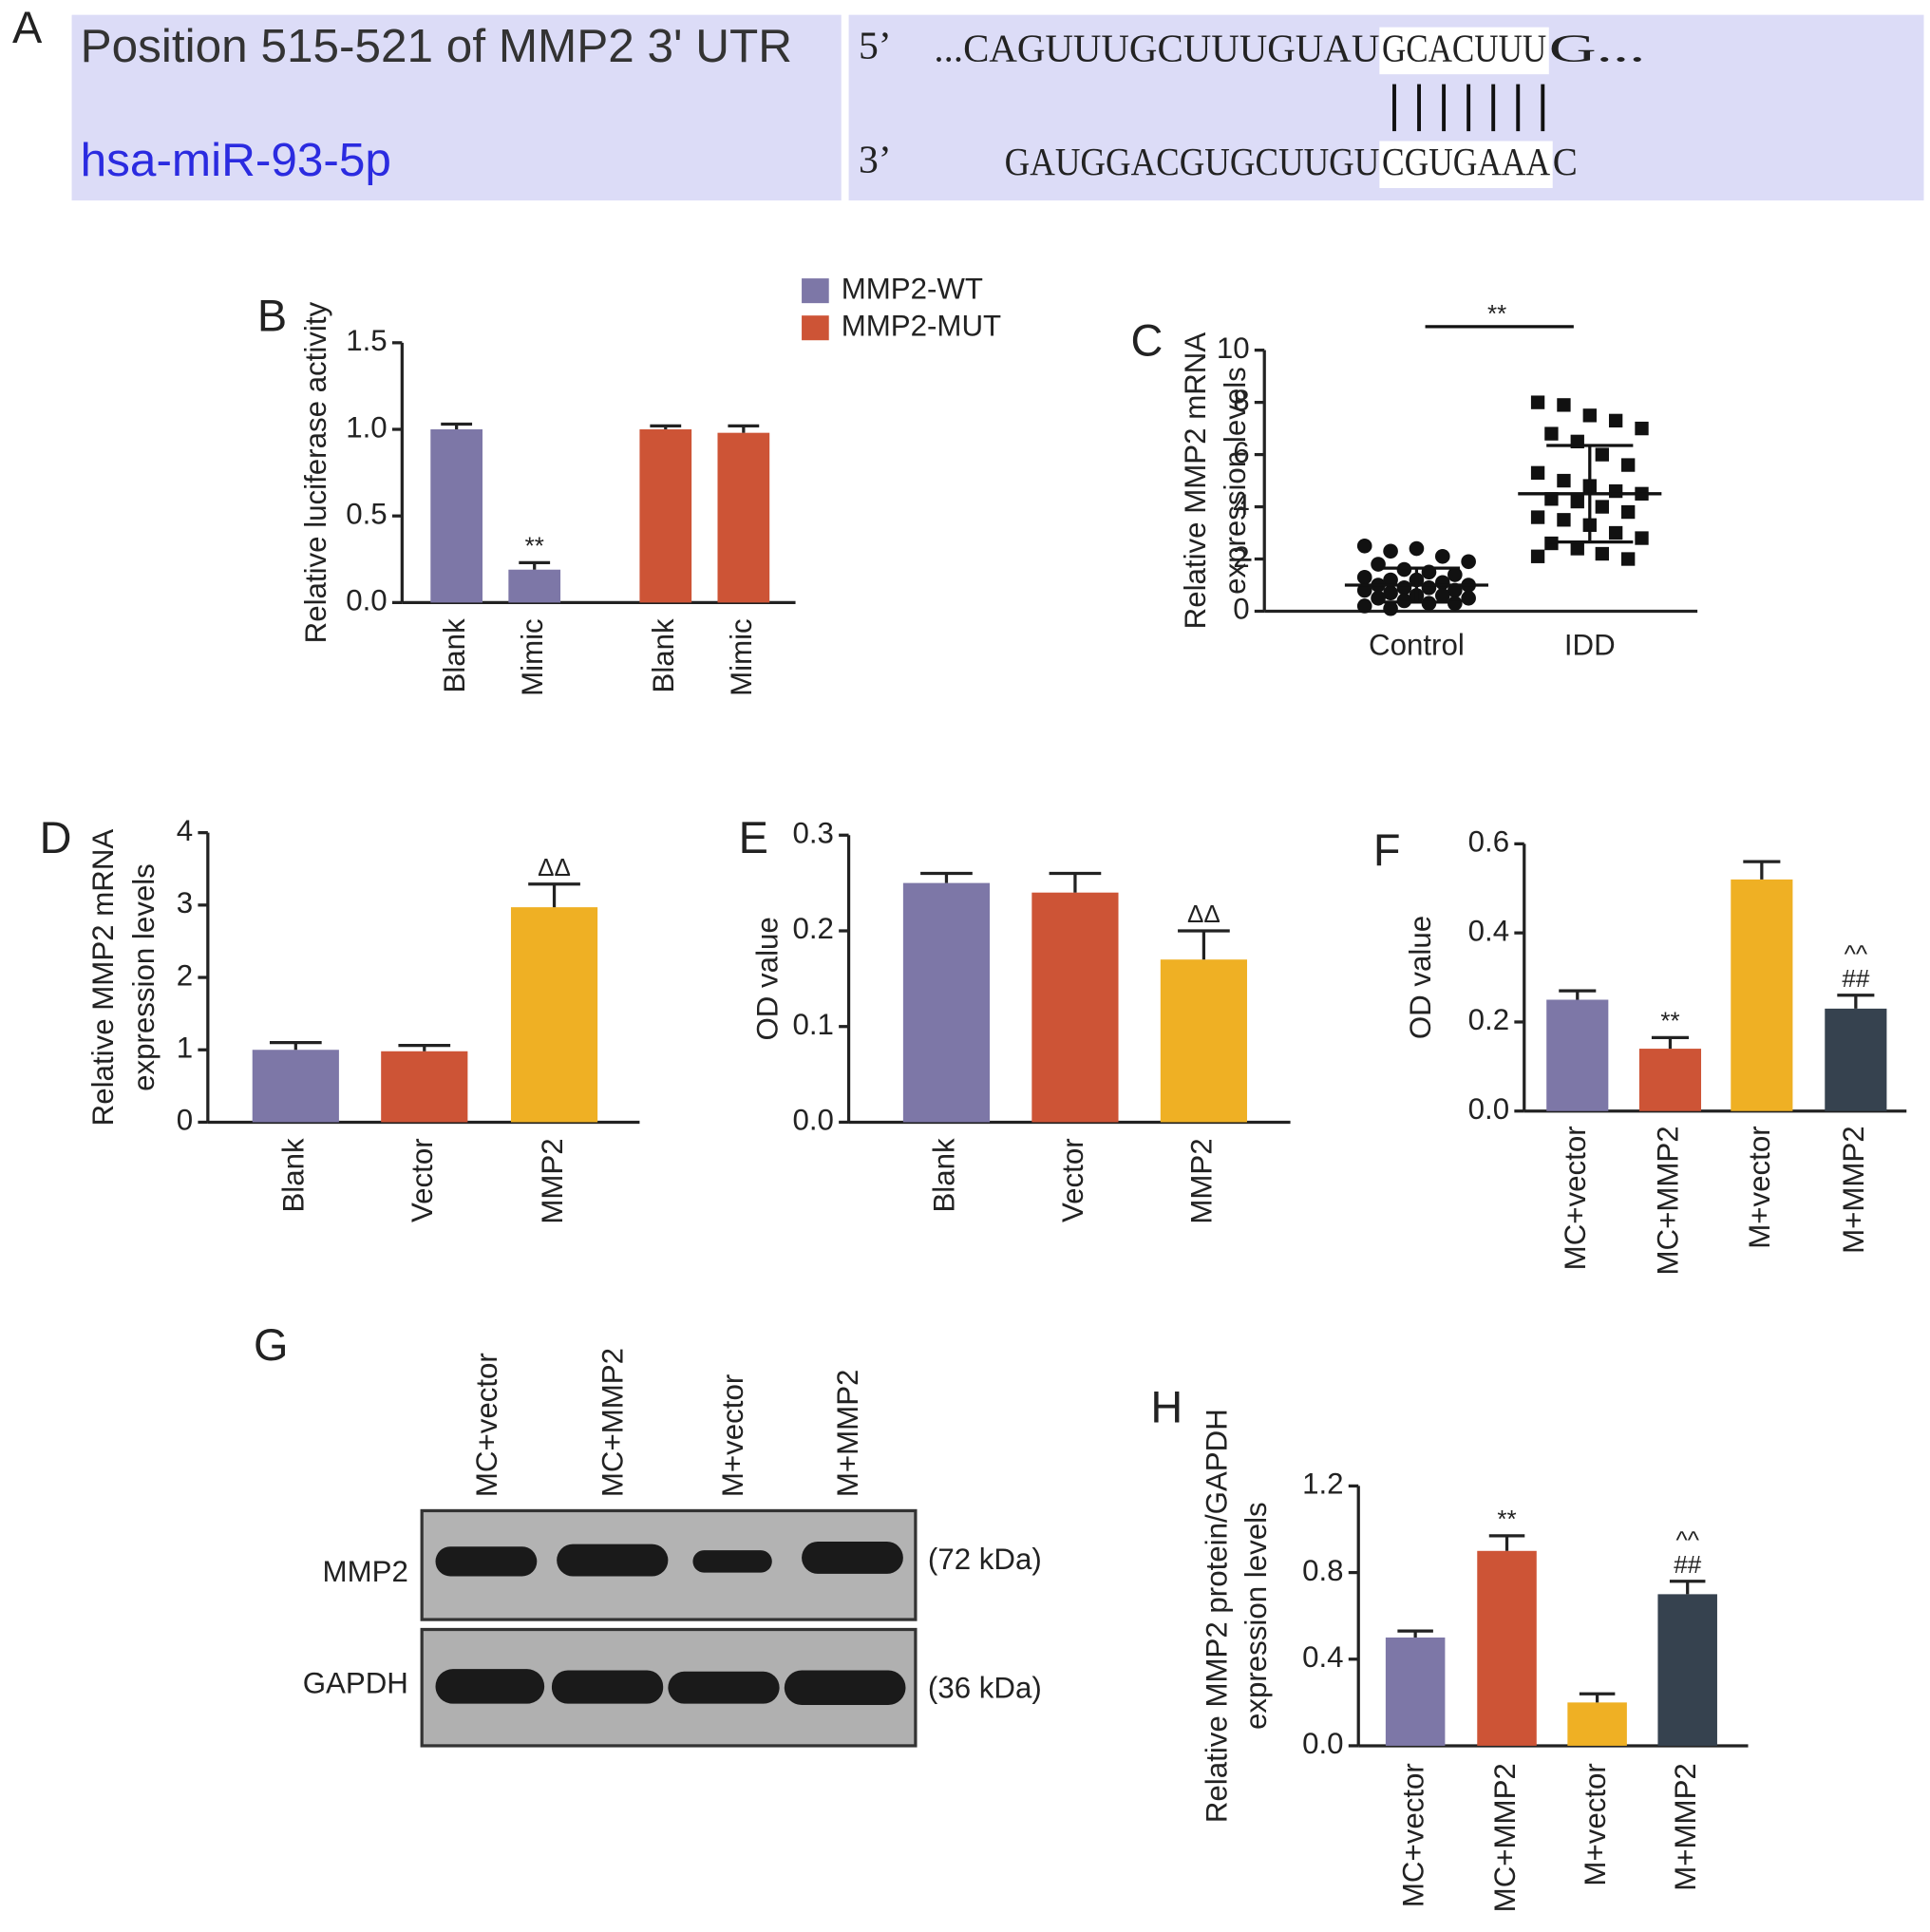 Image resolution: width=1930 pixels, height=1932 pixels. I want to click on row-label: MMP2, so click(365, 1571).